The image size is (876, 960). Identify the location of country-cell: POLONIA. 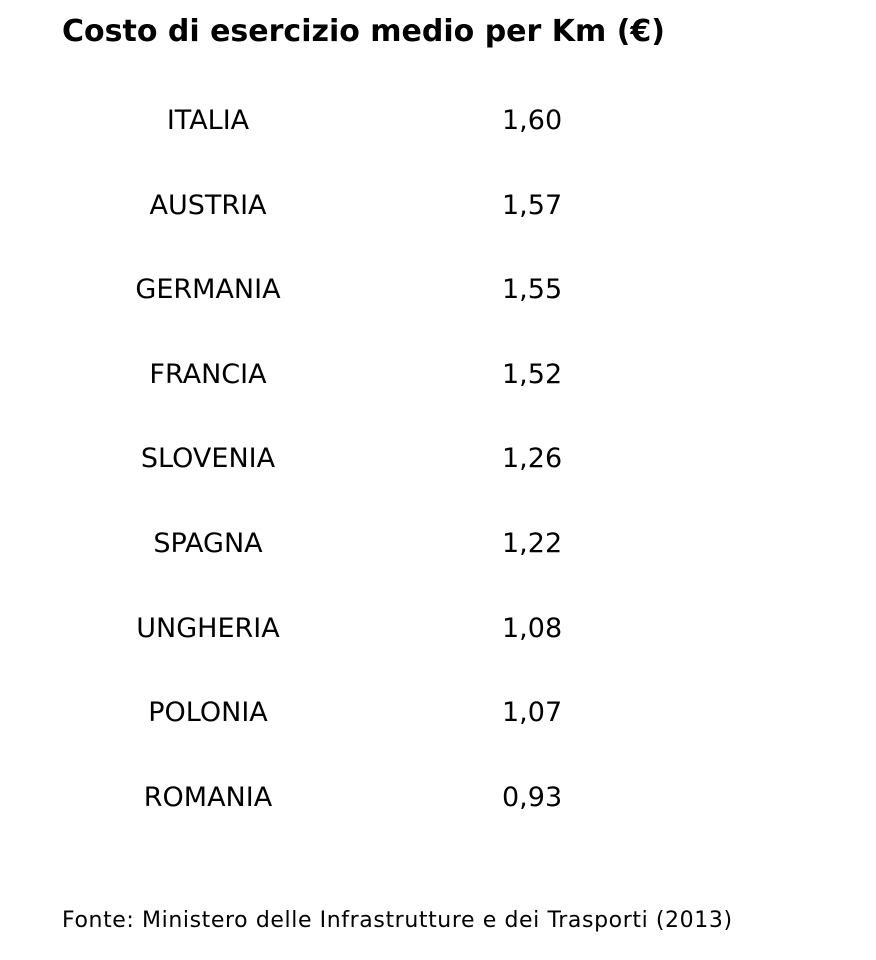
(208, 713).